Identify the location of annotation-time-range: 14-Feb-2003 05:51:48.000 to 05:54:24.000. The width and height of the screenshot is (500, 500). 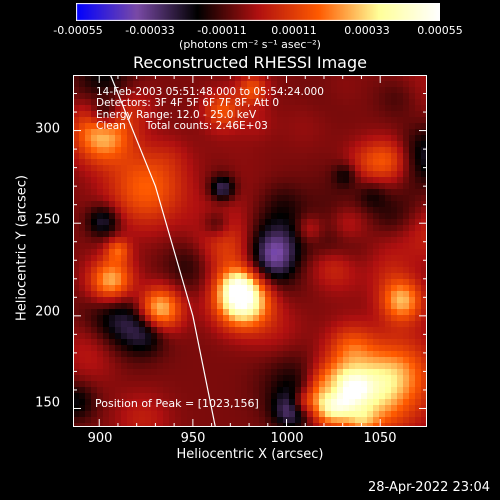
(210, 92).